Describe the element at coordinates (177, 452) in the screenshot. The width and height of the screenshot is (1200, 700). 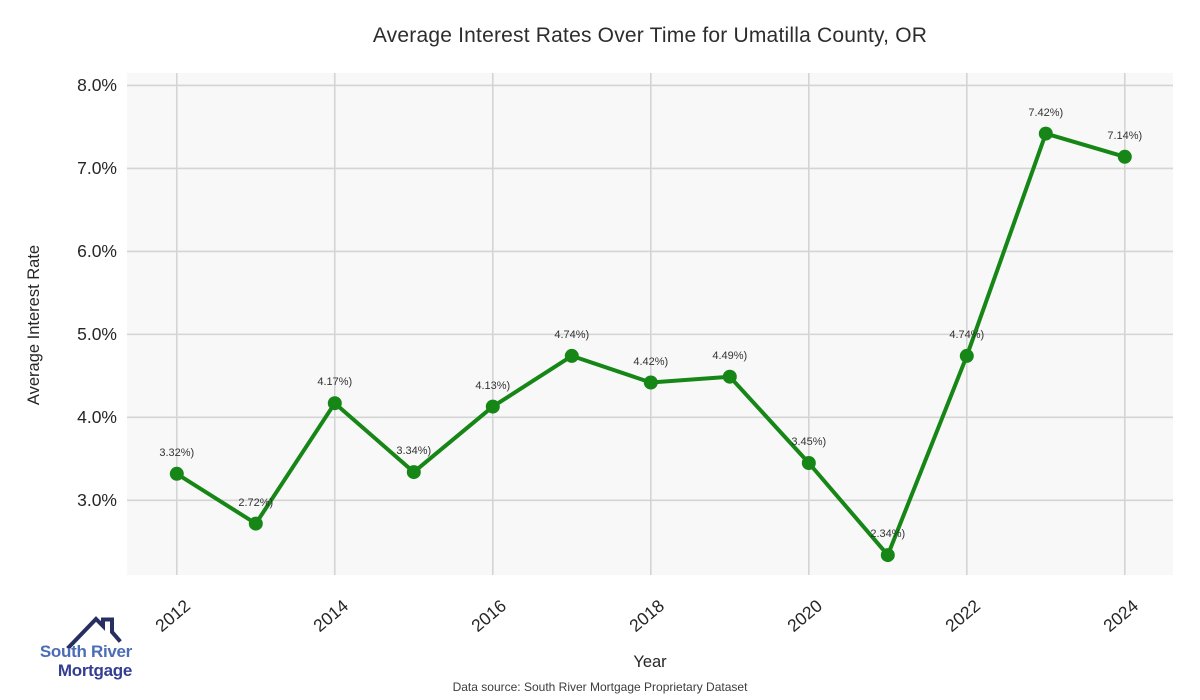
I see `data-point-label: 3.32%)` at that location.